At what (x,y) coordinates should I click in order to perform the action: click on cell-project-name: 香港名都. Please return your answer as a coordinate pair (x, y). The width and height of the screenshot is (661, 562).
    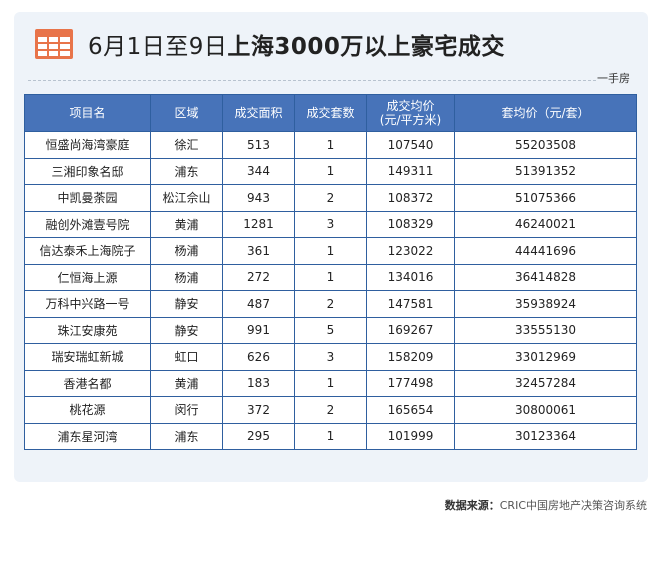
    Looking at the image, I should click on (87, 383).